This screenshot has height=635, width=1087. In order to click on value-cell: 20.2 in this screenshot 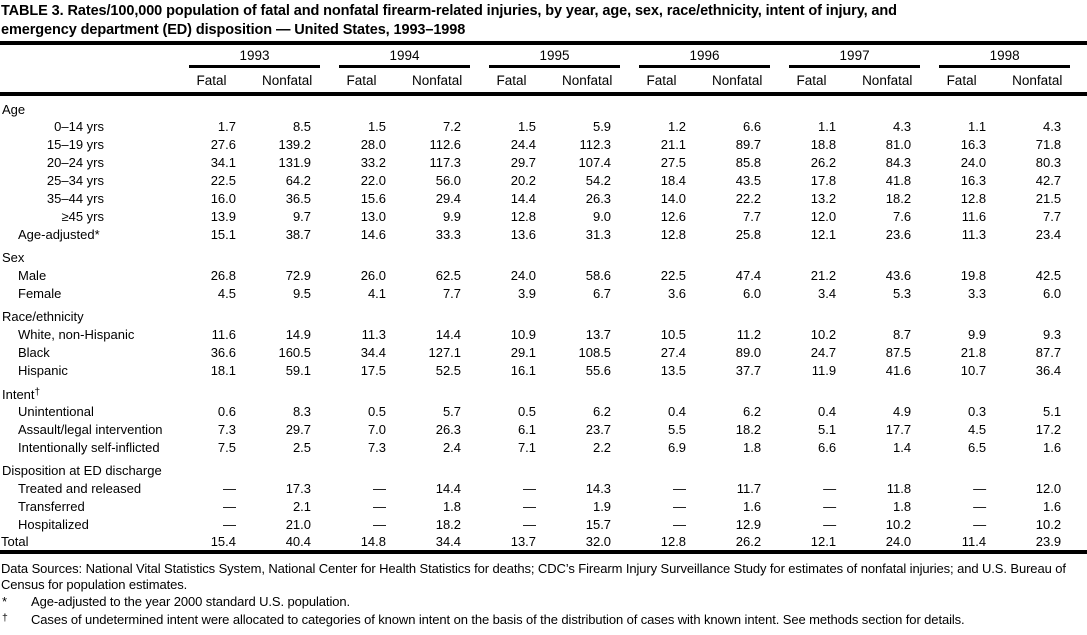, I will do `click(523, 180)`.